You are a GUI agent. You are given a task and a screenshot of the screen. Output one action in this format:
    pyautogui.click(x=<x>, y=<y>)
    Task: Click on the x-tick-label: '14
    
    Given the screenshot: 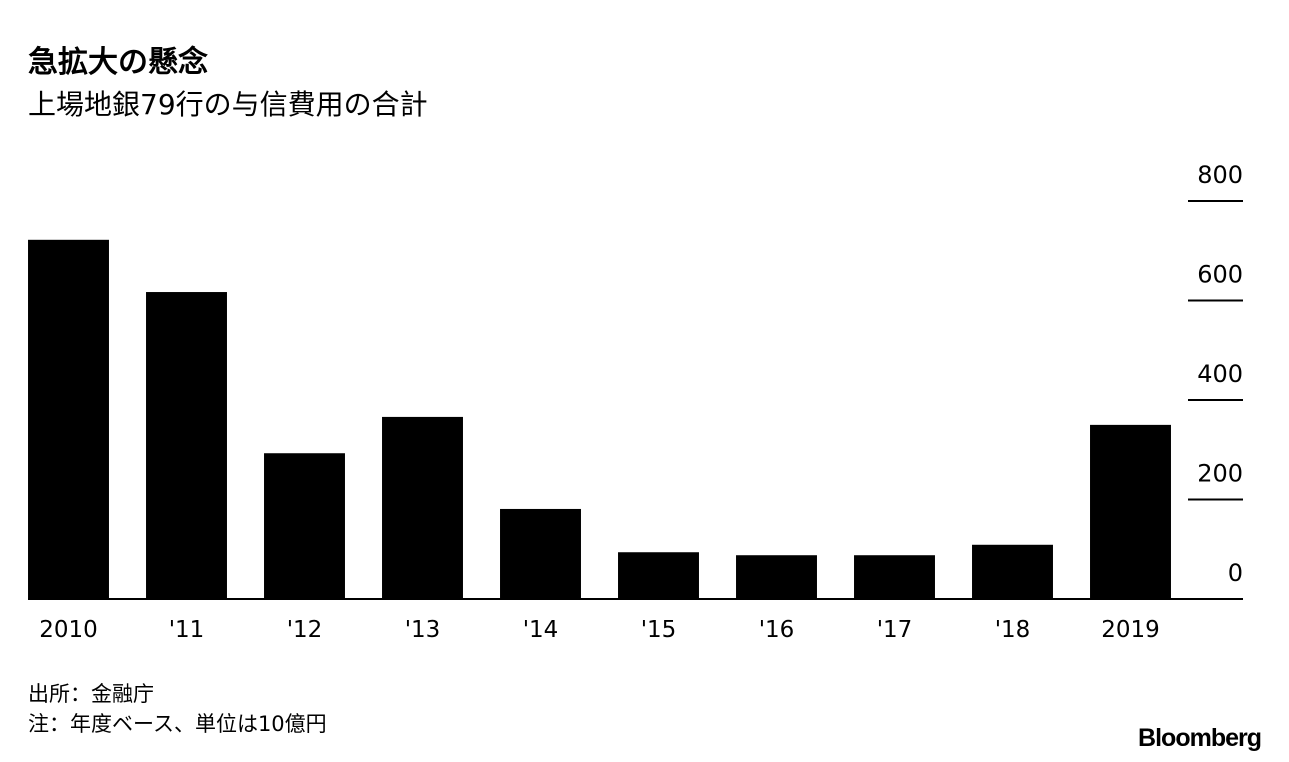 What is the action you would take?
    pyautogui.click(x=541, y=630)
    